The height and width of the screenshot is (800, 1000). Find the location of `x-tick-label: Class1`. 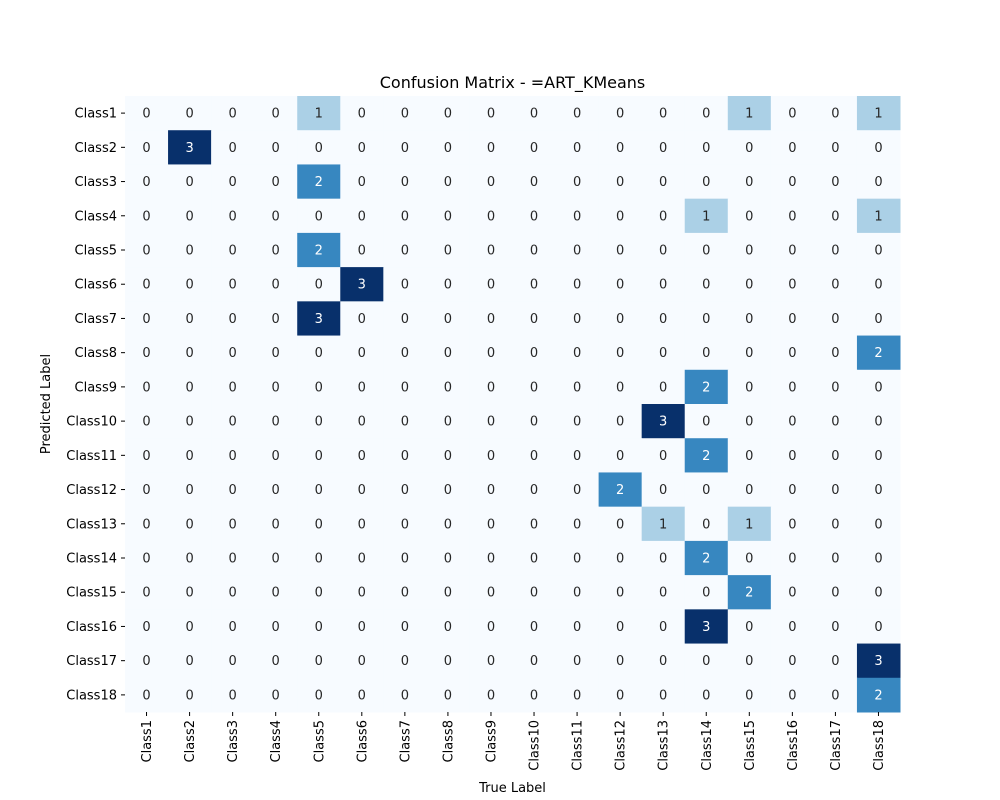

x-tick-label: Class1 is located at coordinates (147, 741).